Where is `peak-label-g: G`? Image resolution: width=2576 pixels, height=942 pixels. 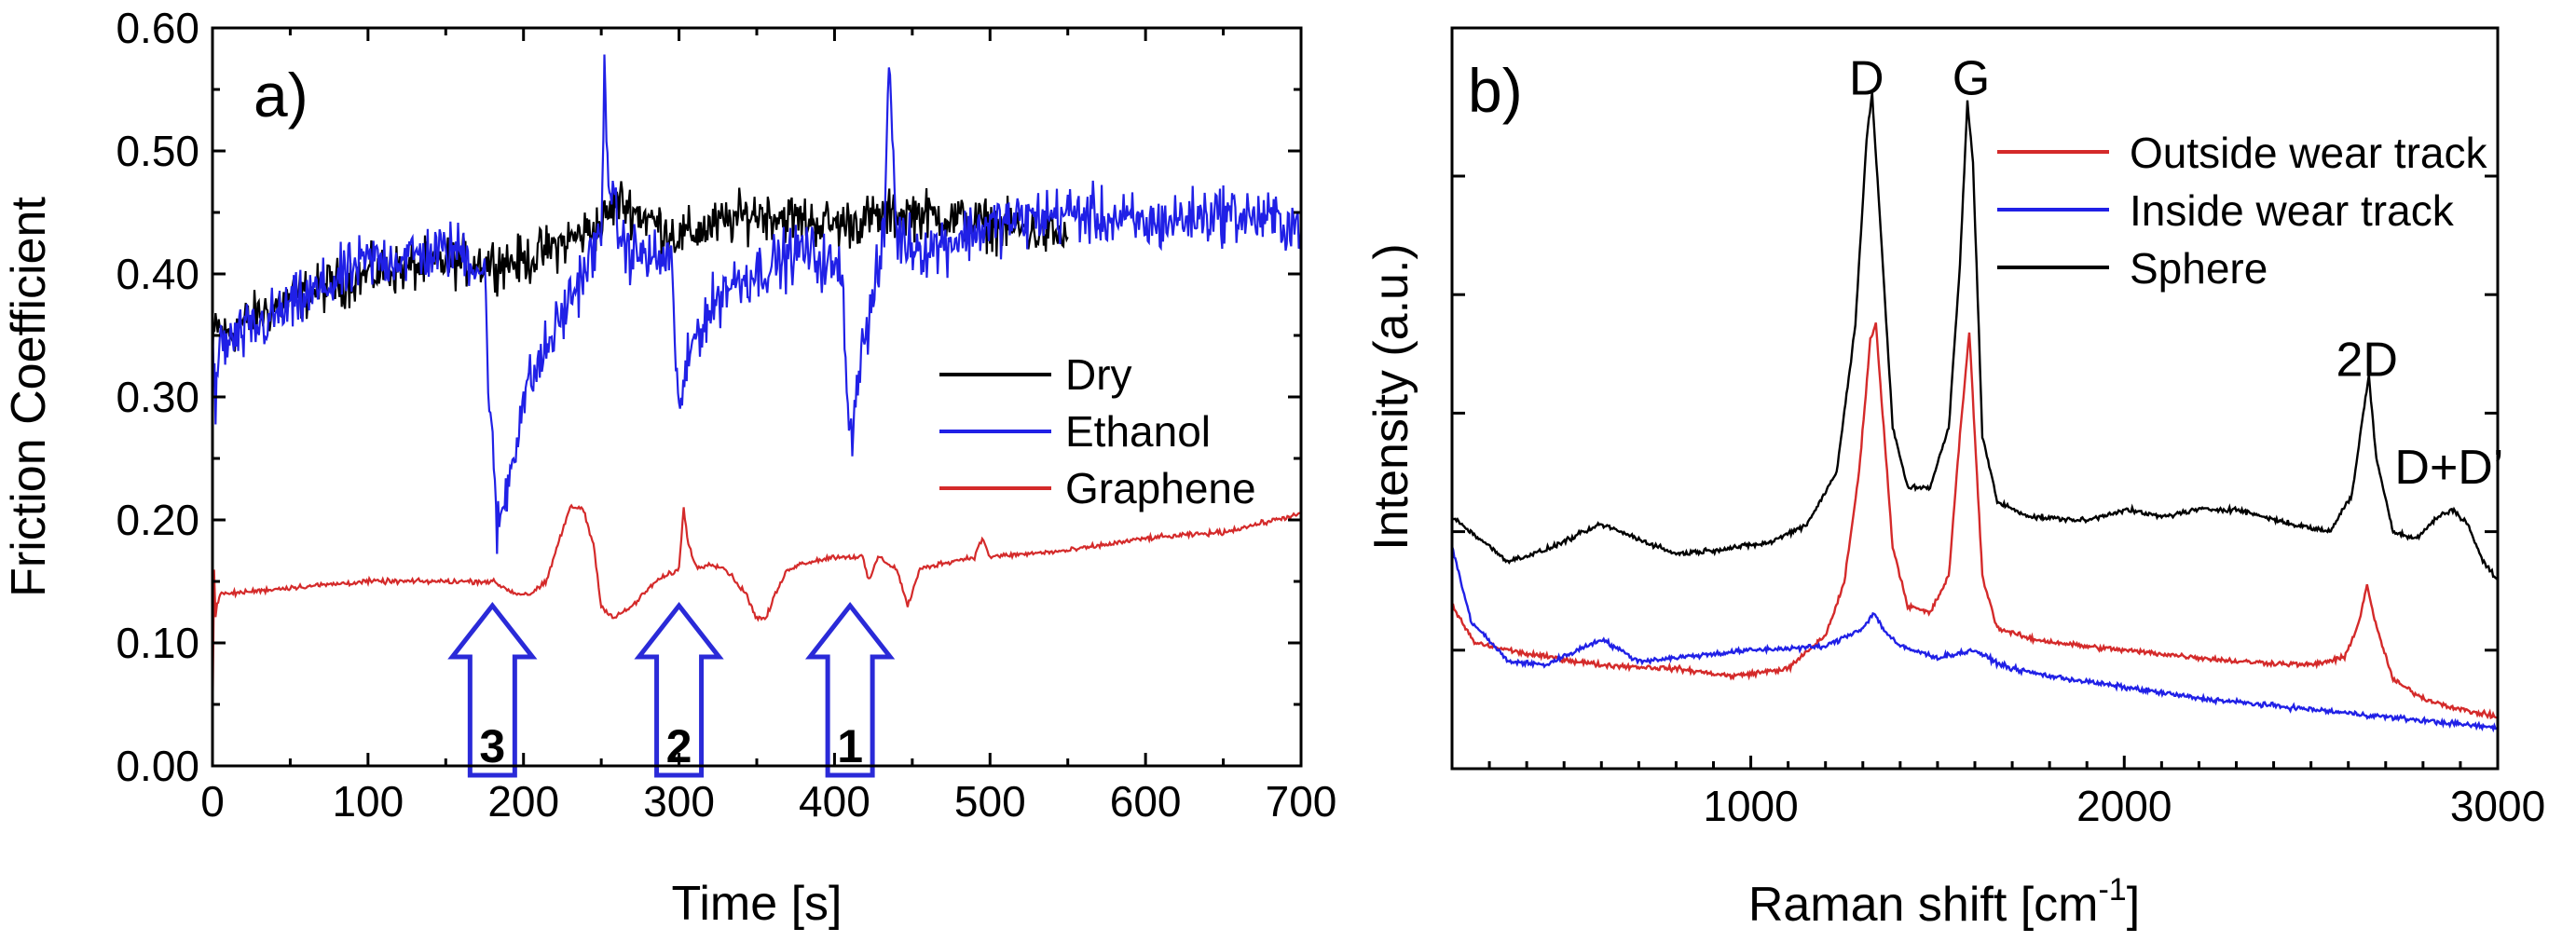
peak-label-g: G is located at coordinates (1971, 79).